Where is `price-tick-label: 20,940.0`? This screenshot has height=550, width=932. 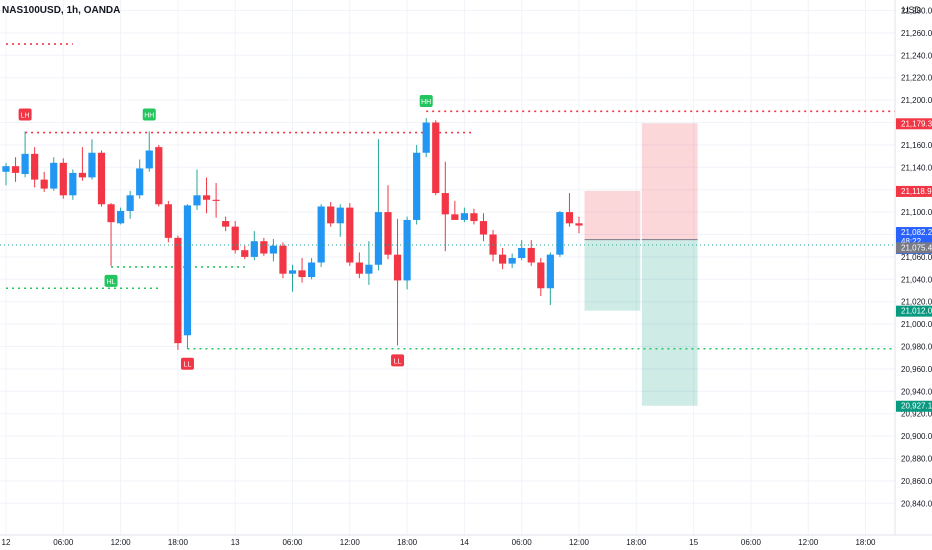 price-tick-label: 20,940.0 is located at coordinates (916, 391).